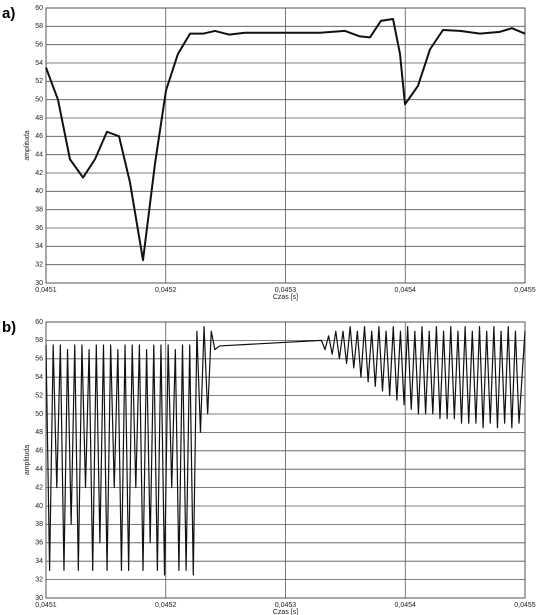  What do you see at coordinates (8, 13) in the screenshot?
I see `panel-label: a)` at bounding box center [8, 13].